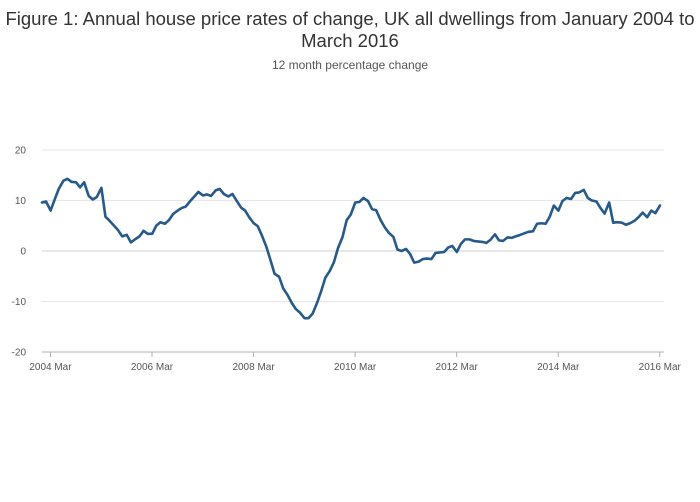  I want to click on y-tick-label: -20, so click(19, 353).